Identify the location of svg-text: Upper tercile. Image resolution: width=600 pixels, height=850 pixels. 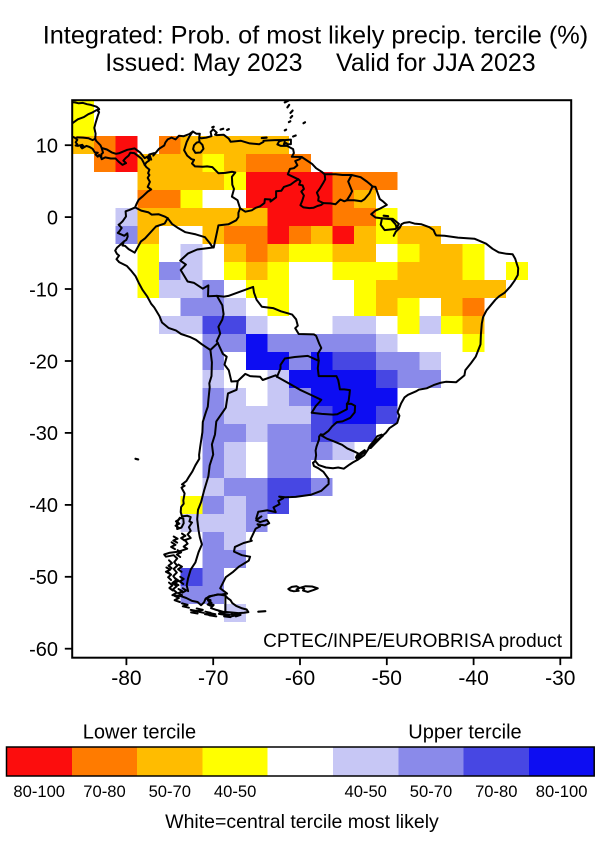
(464, 733).